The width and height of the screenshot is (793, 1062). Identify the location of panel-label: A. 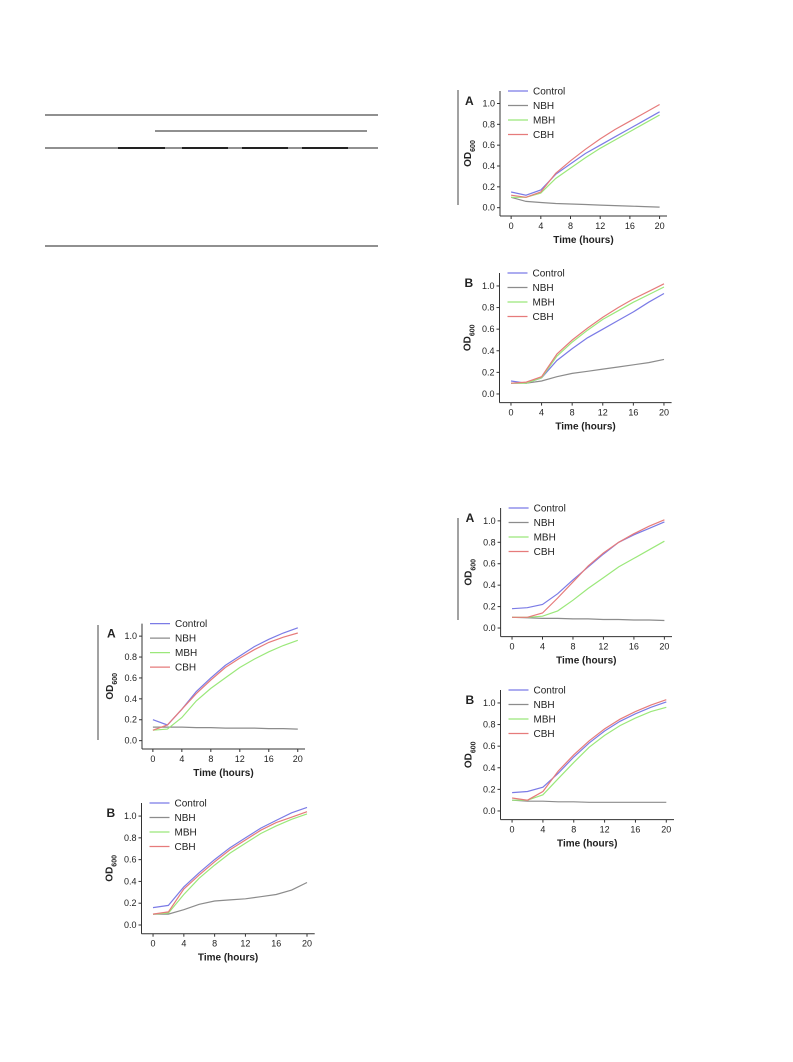
(470, 518).